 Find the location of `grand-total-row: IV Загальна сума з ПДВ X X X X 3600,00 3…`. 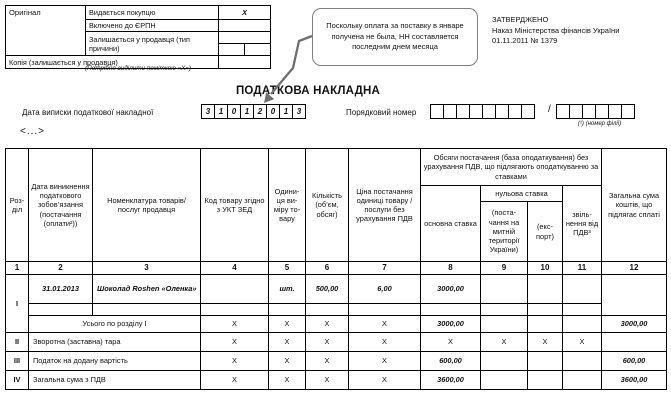

grand-total-row: IV Загальна сума з ПДВ X X X X 3600,00 3… is located at coordinates (336, 380).